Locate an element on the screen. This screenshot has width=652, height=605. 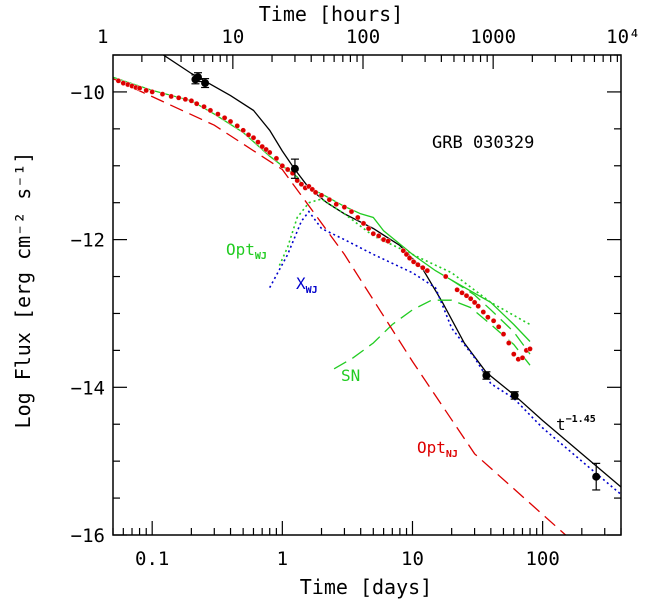
bottom-tick-label: 10 is located at coordinates (412, 559).